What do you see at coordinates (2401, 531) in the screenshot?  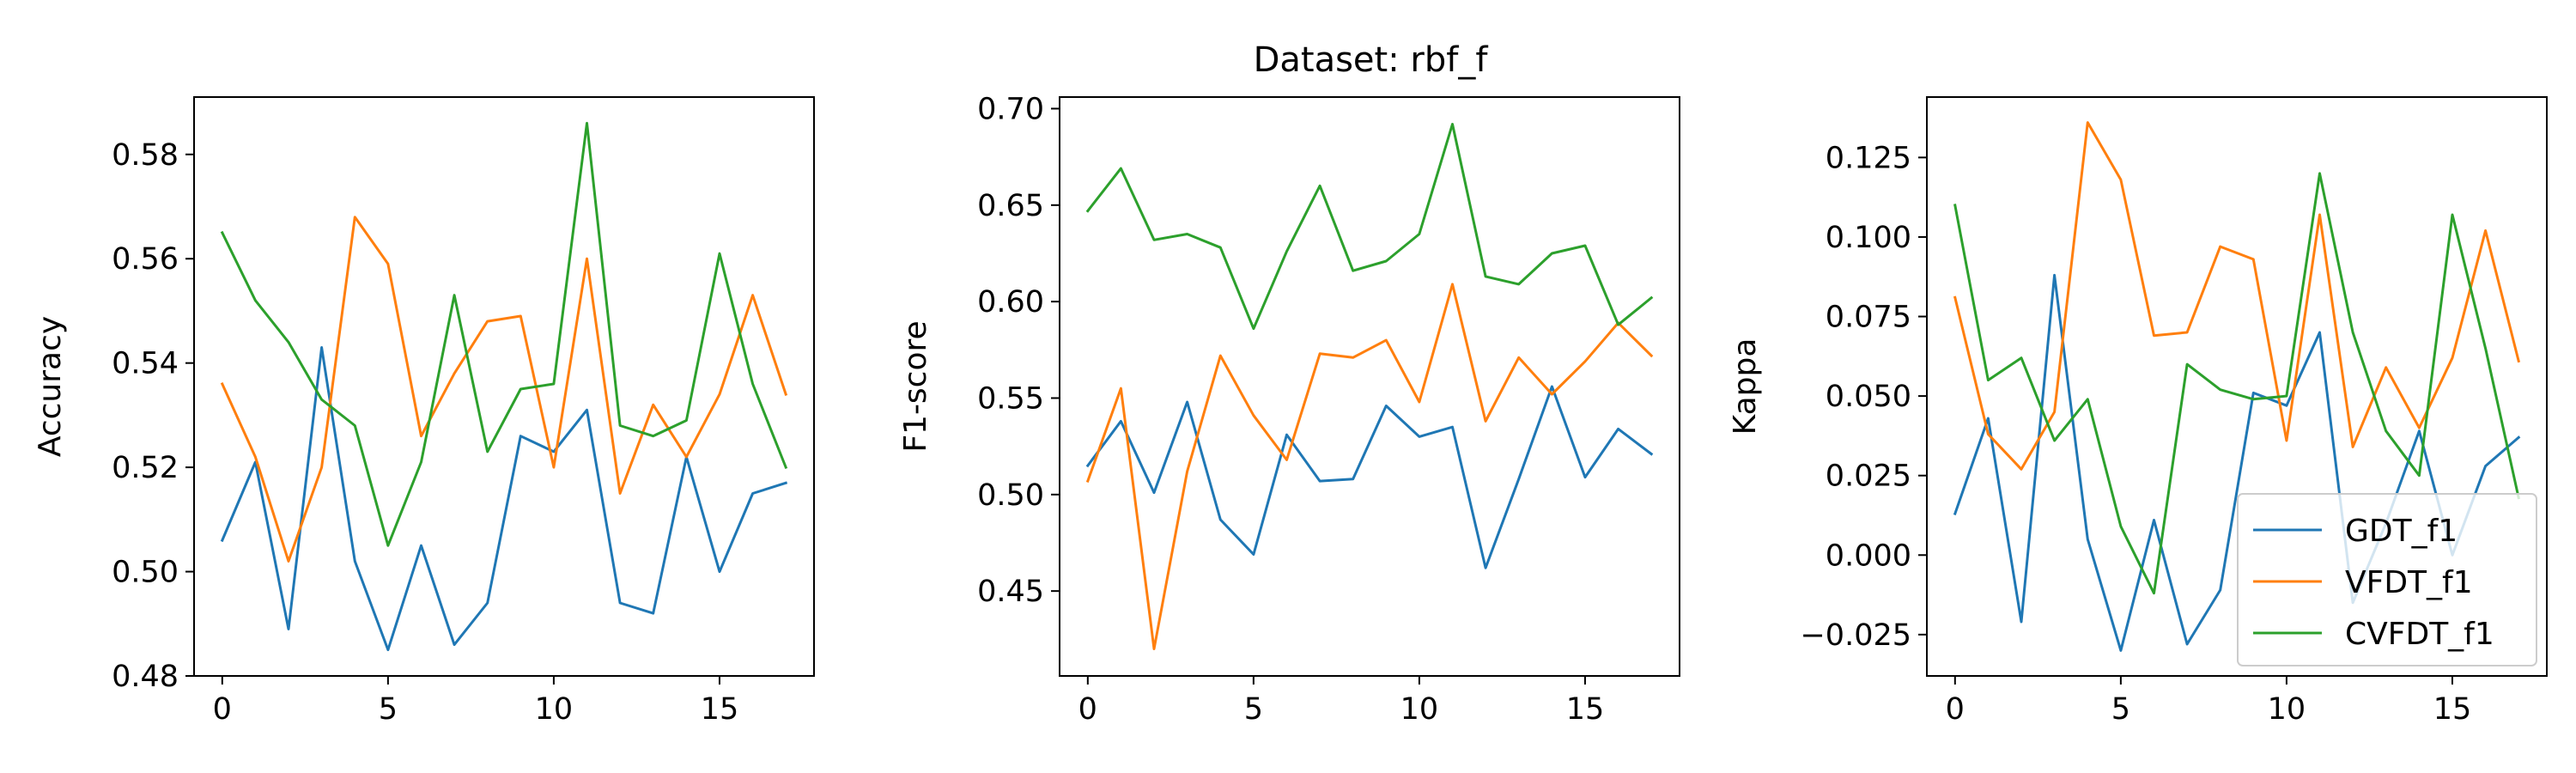 I see `legend-label-gdt-f1: GDT_f1` at bounding box center [2401, 531].